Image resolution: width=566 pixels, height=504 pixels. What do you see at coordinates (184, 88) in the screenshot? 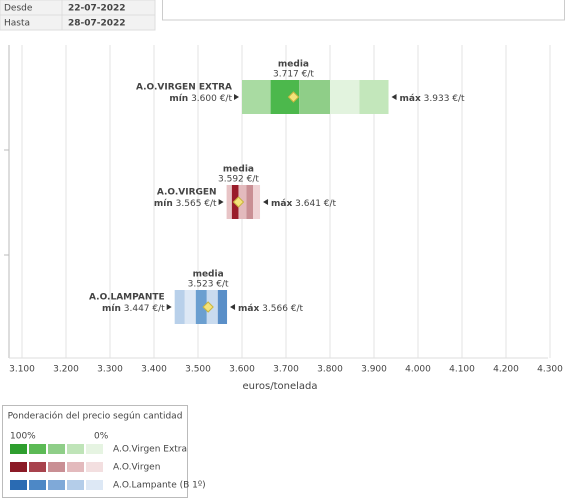
I see `series-name: A.O.VIRGEN EXTRA` at bounding box center [184, 88].